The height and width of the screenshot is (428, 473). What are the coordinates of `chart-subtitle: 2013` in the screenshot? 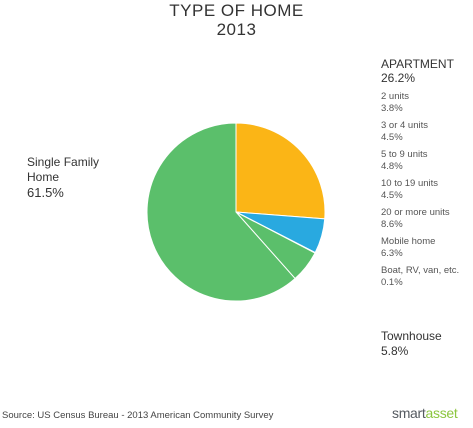 It's located at (236, 29).